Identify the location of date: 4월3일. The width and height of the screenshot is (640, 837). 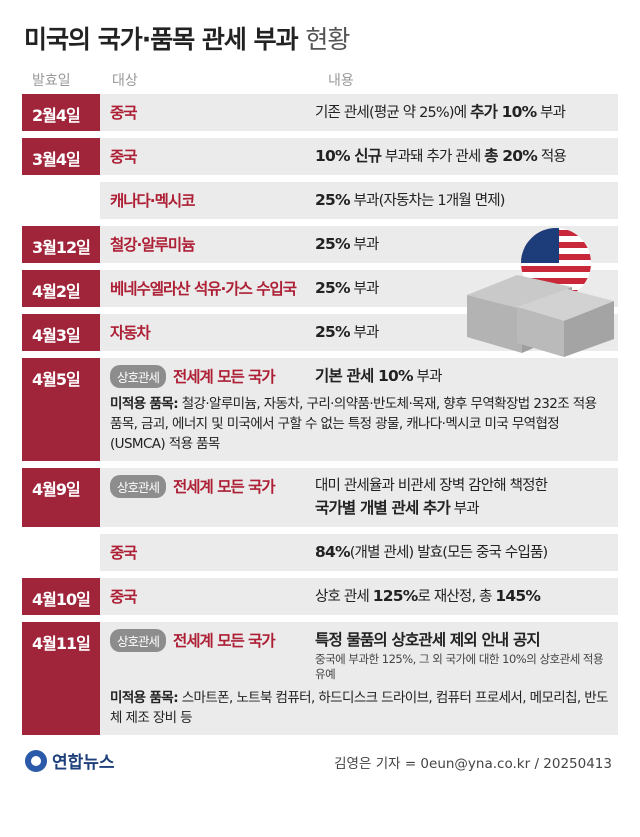
(61, 332).